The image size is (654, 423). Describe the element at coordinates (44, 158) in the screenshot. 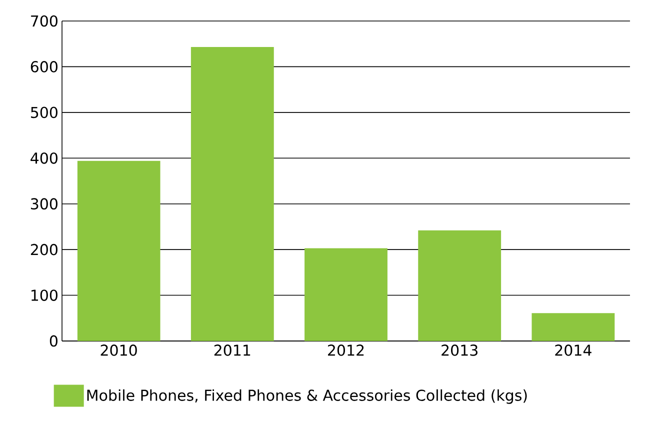

I see `y-tick-label: 400` at that location.